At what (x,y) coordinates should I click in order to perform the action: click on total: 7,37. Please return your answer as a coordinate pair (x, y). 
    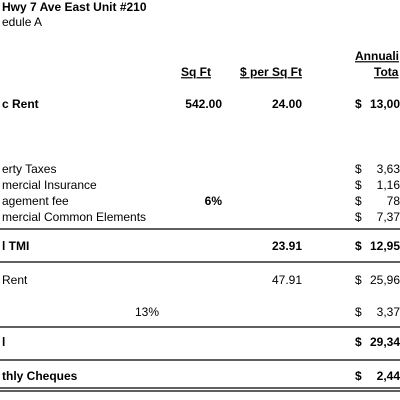
    Looking at the image, I should click on (388, 217).